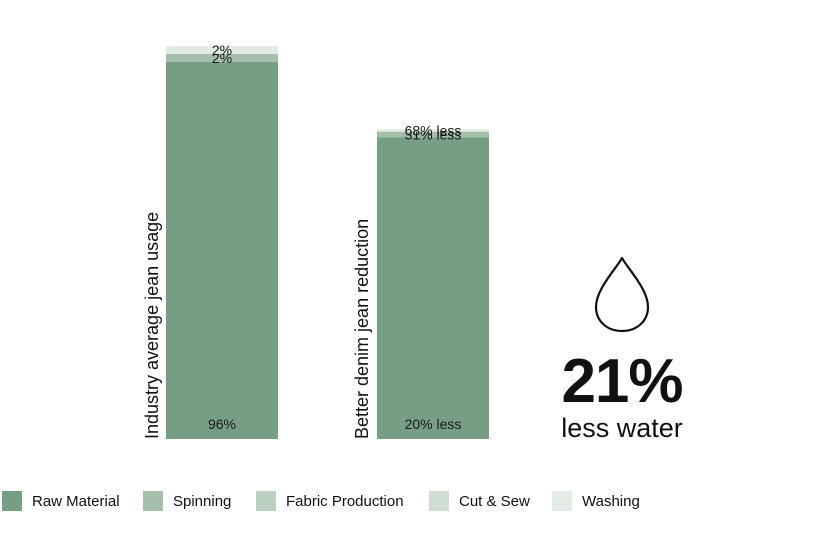  I want to click on bar-category-label: Industry average jean usage, so click(152, 325).